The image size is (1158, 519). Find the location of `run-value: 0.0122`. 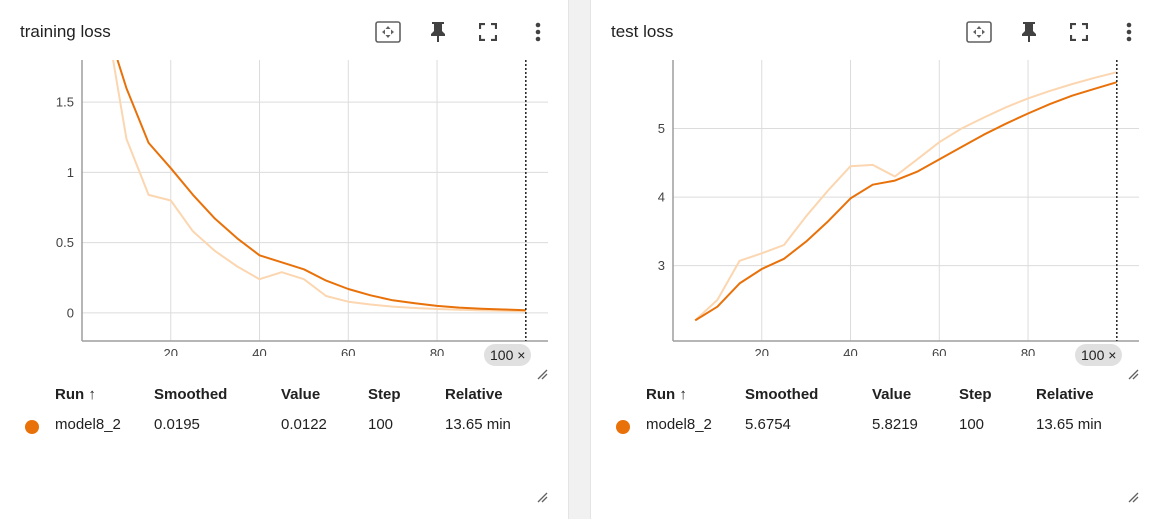

run-value: 0.0122 is located at coordinates (304, 424).